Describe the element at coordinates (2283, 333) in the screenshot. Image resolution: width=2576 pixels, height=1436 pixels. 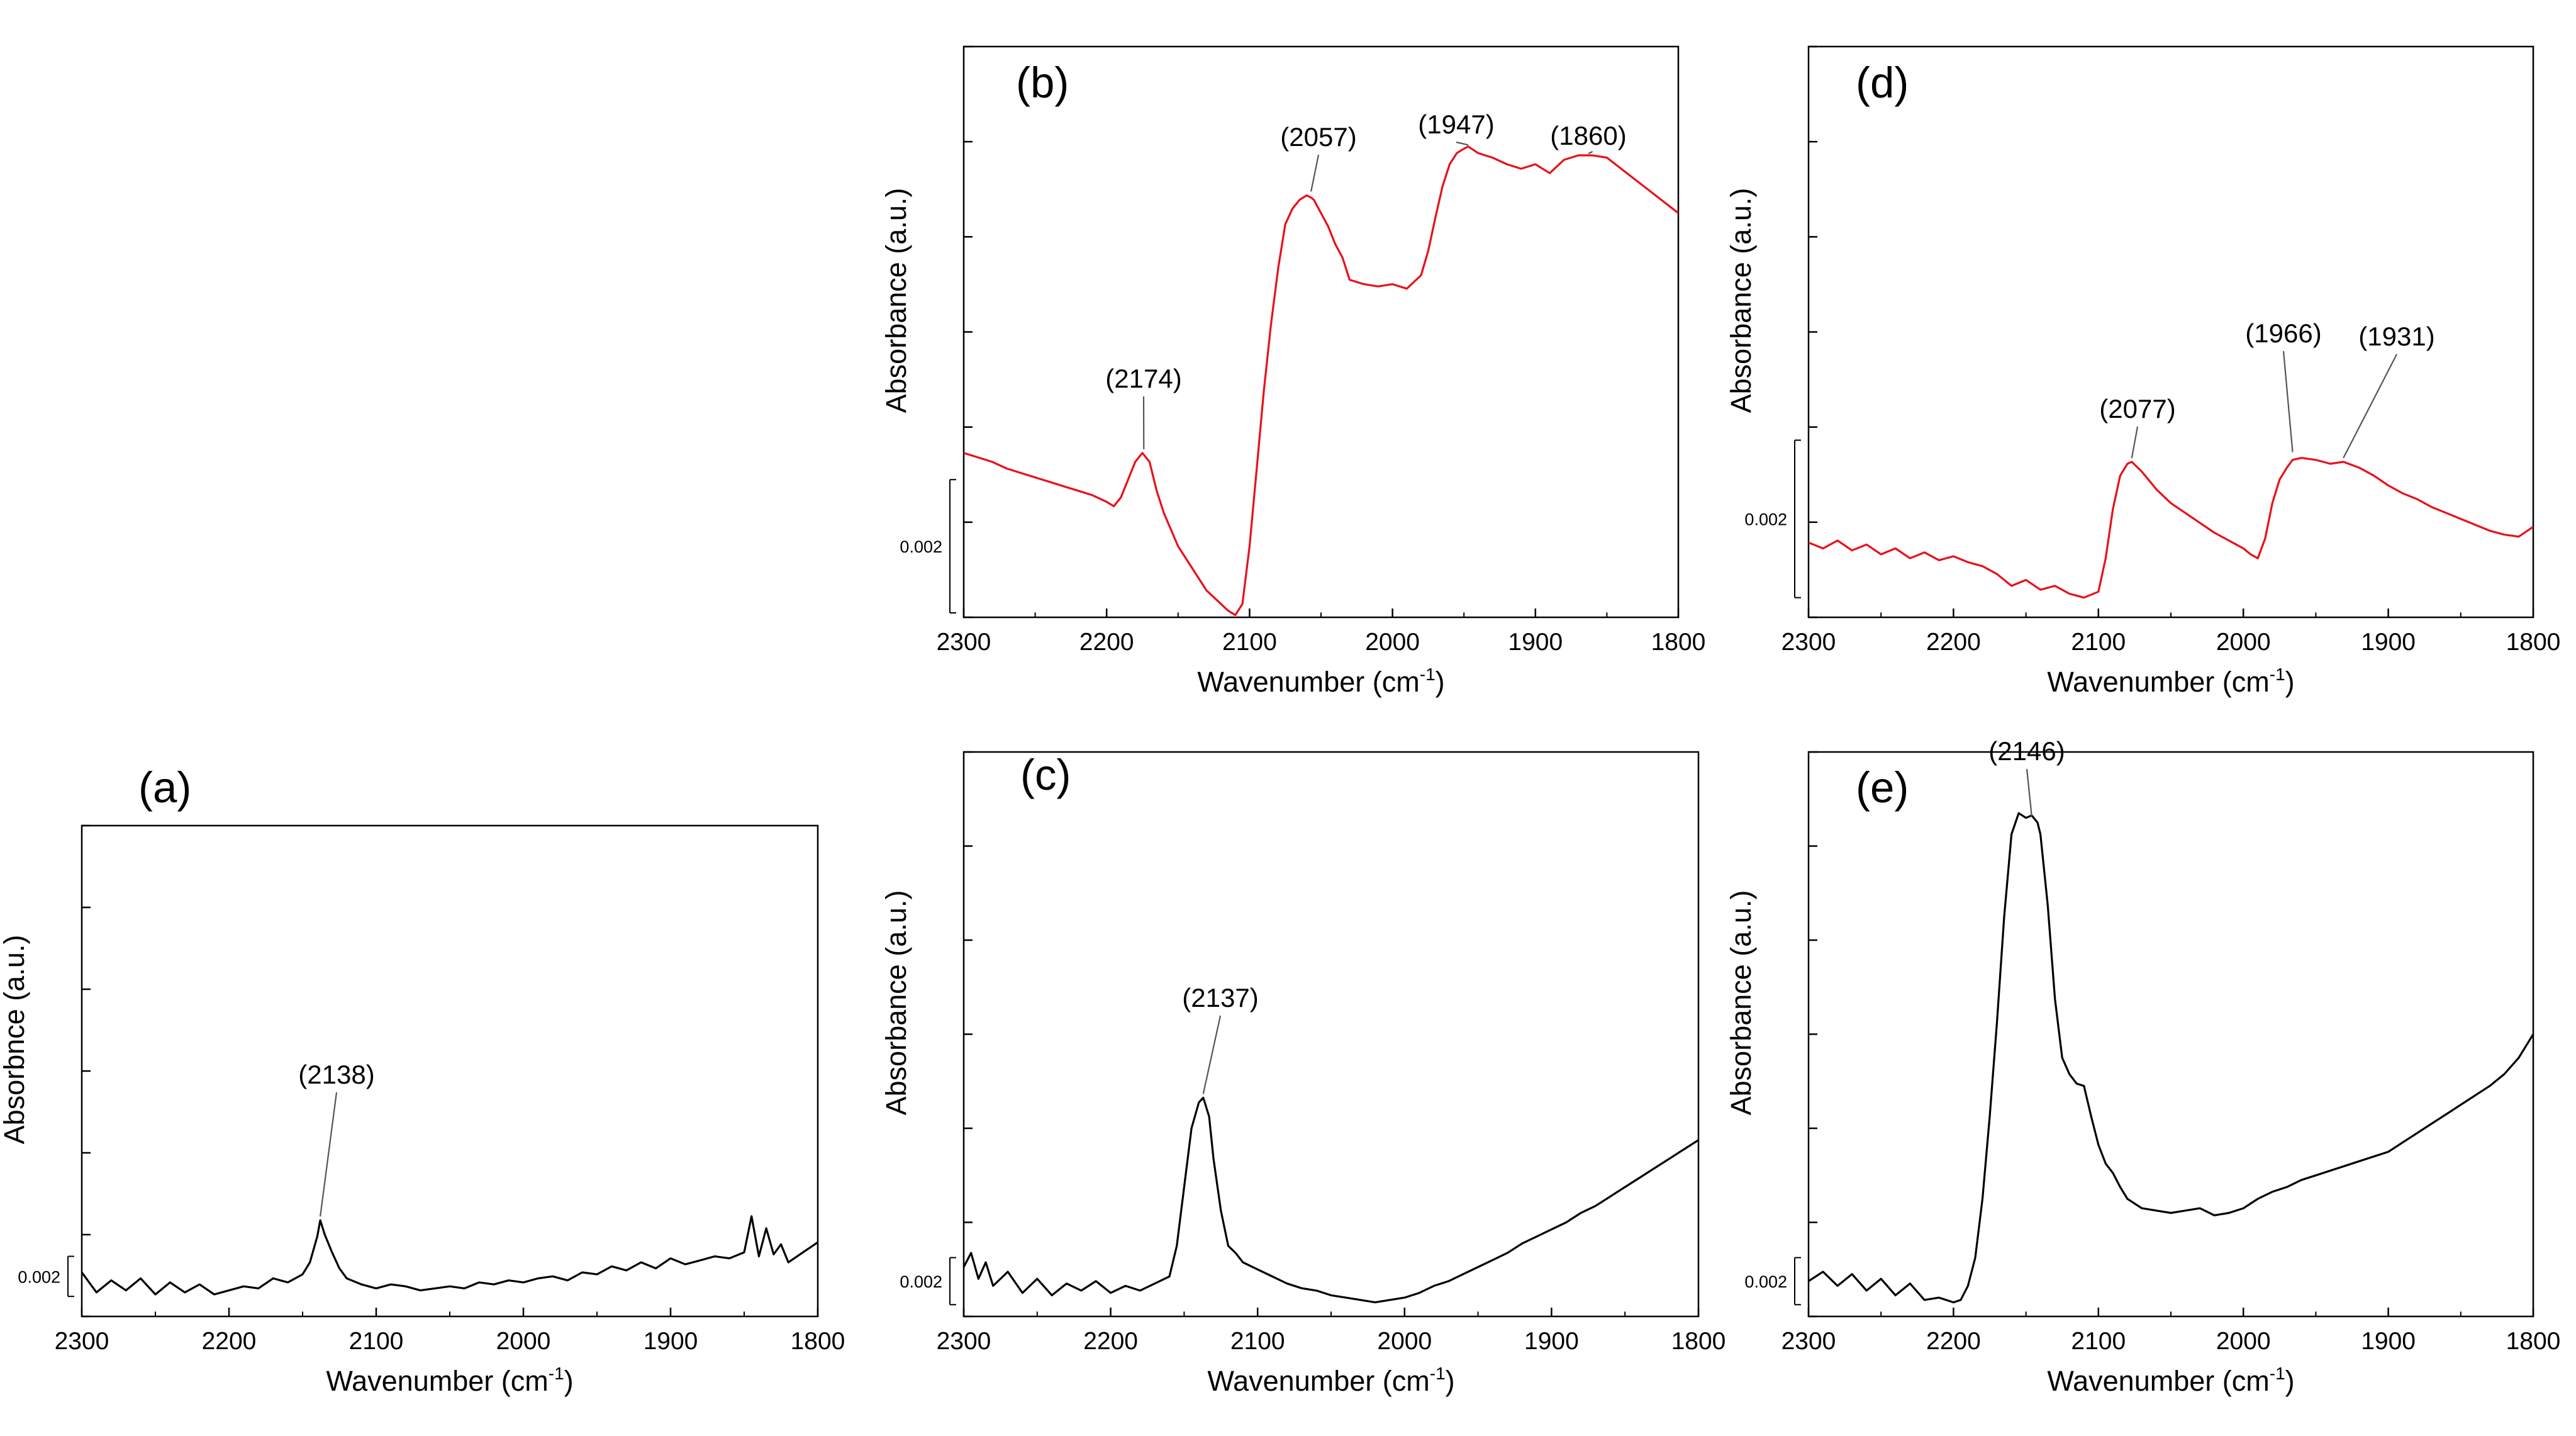
I see `peak-annotation: (1966)` at that location.